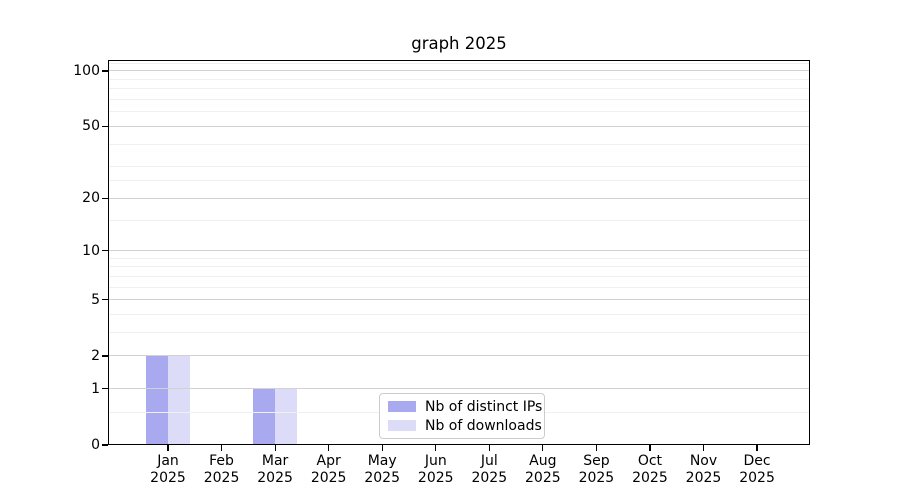 This screenshot has width=900, height=500. I want to click on y-tick-label: 5, so click(95, 299).